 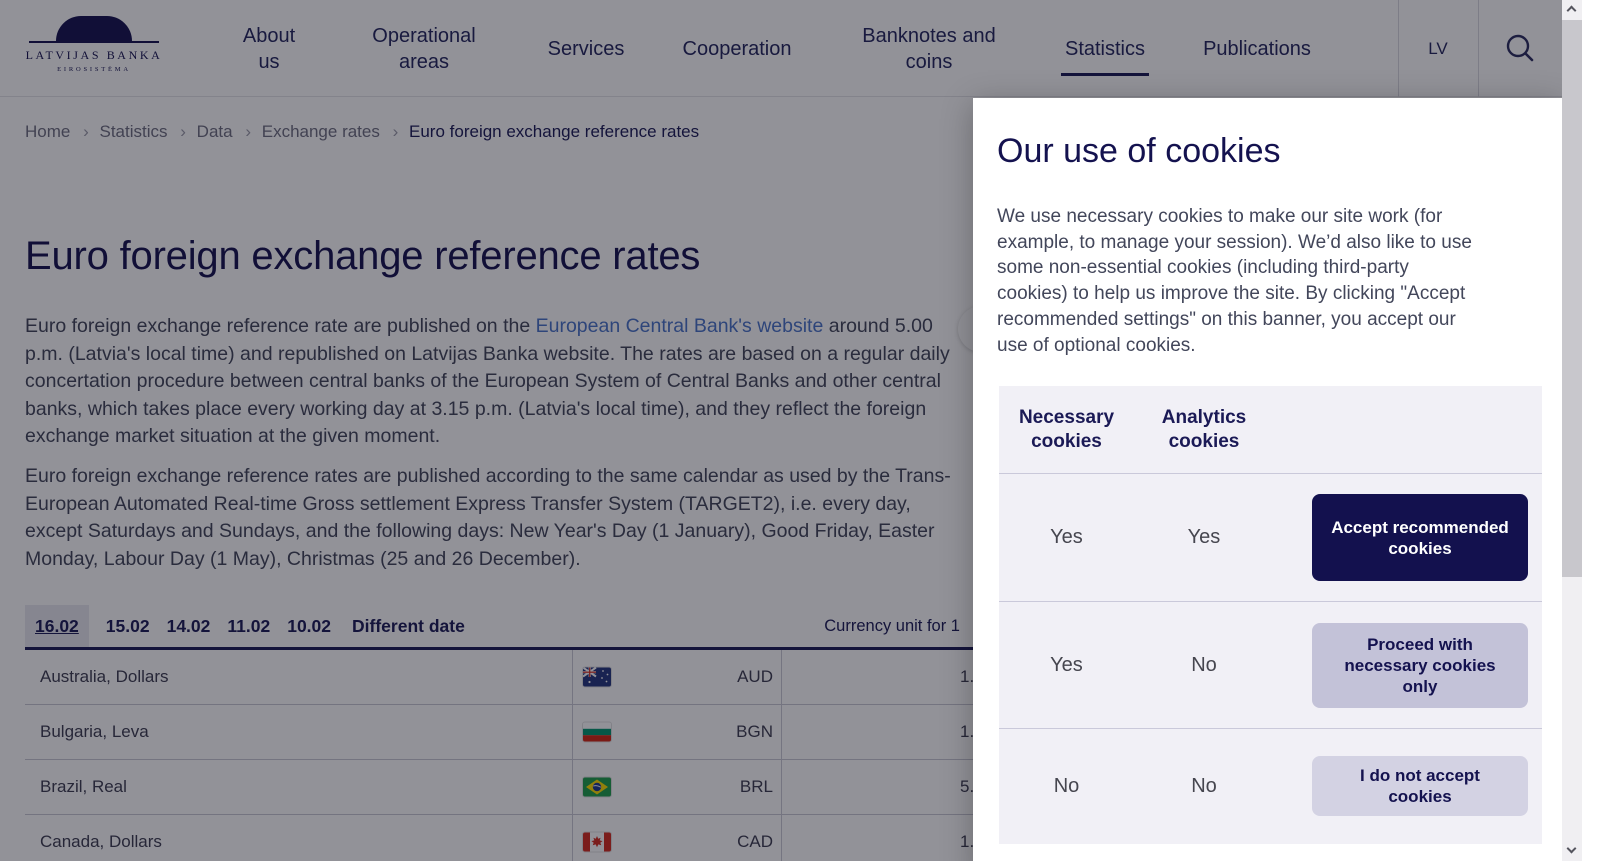 I want to click on vertical-scrollbar, so click(x=1572, y=430).